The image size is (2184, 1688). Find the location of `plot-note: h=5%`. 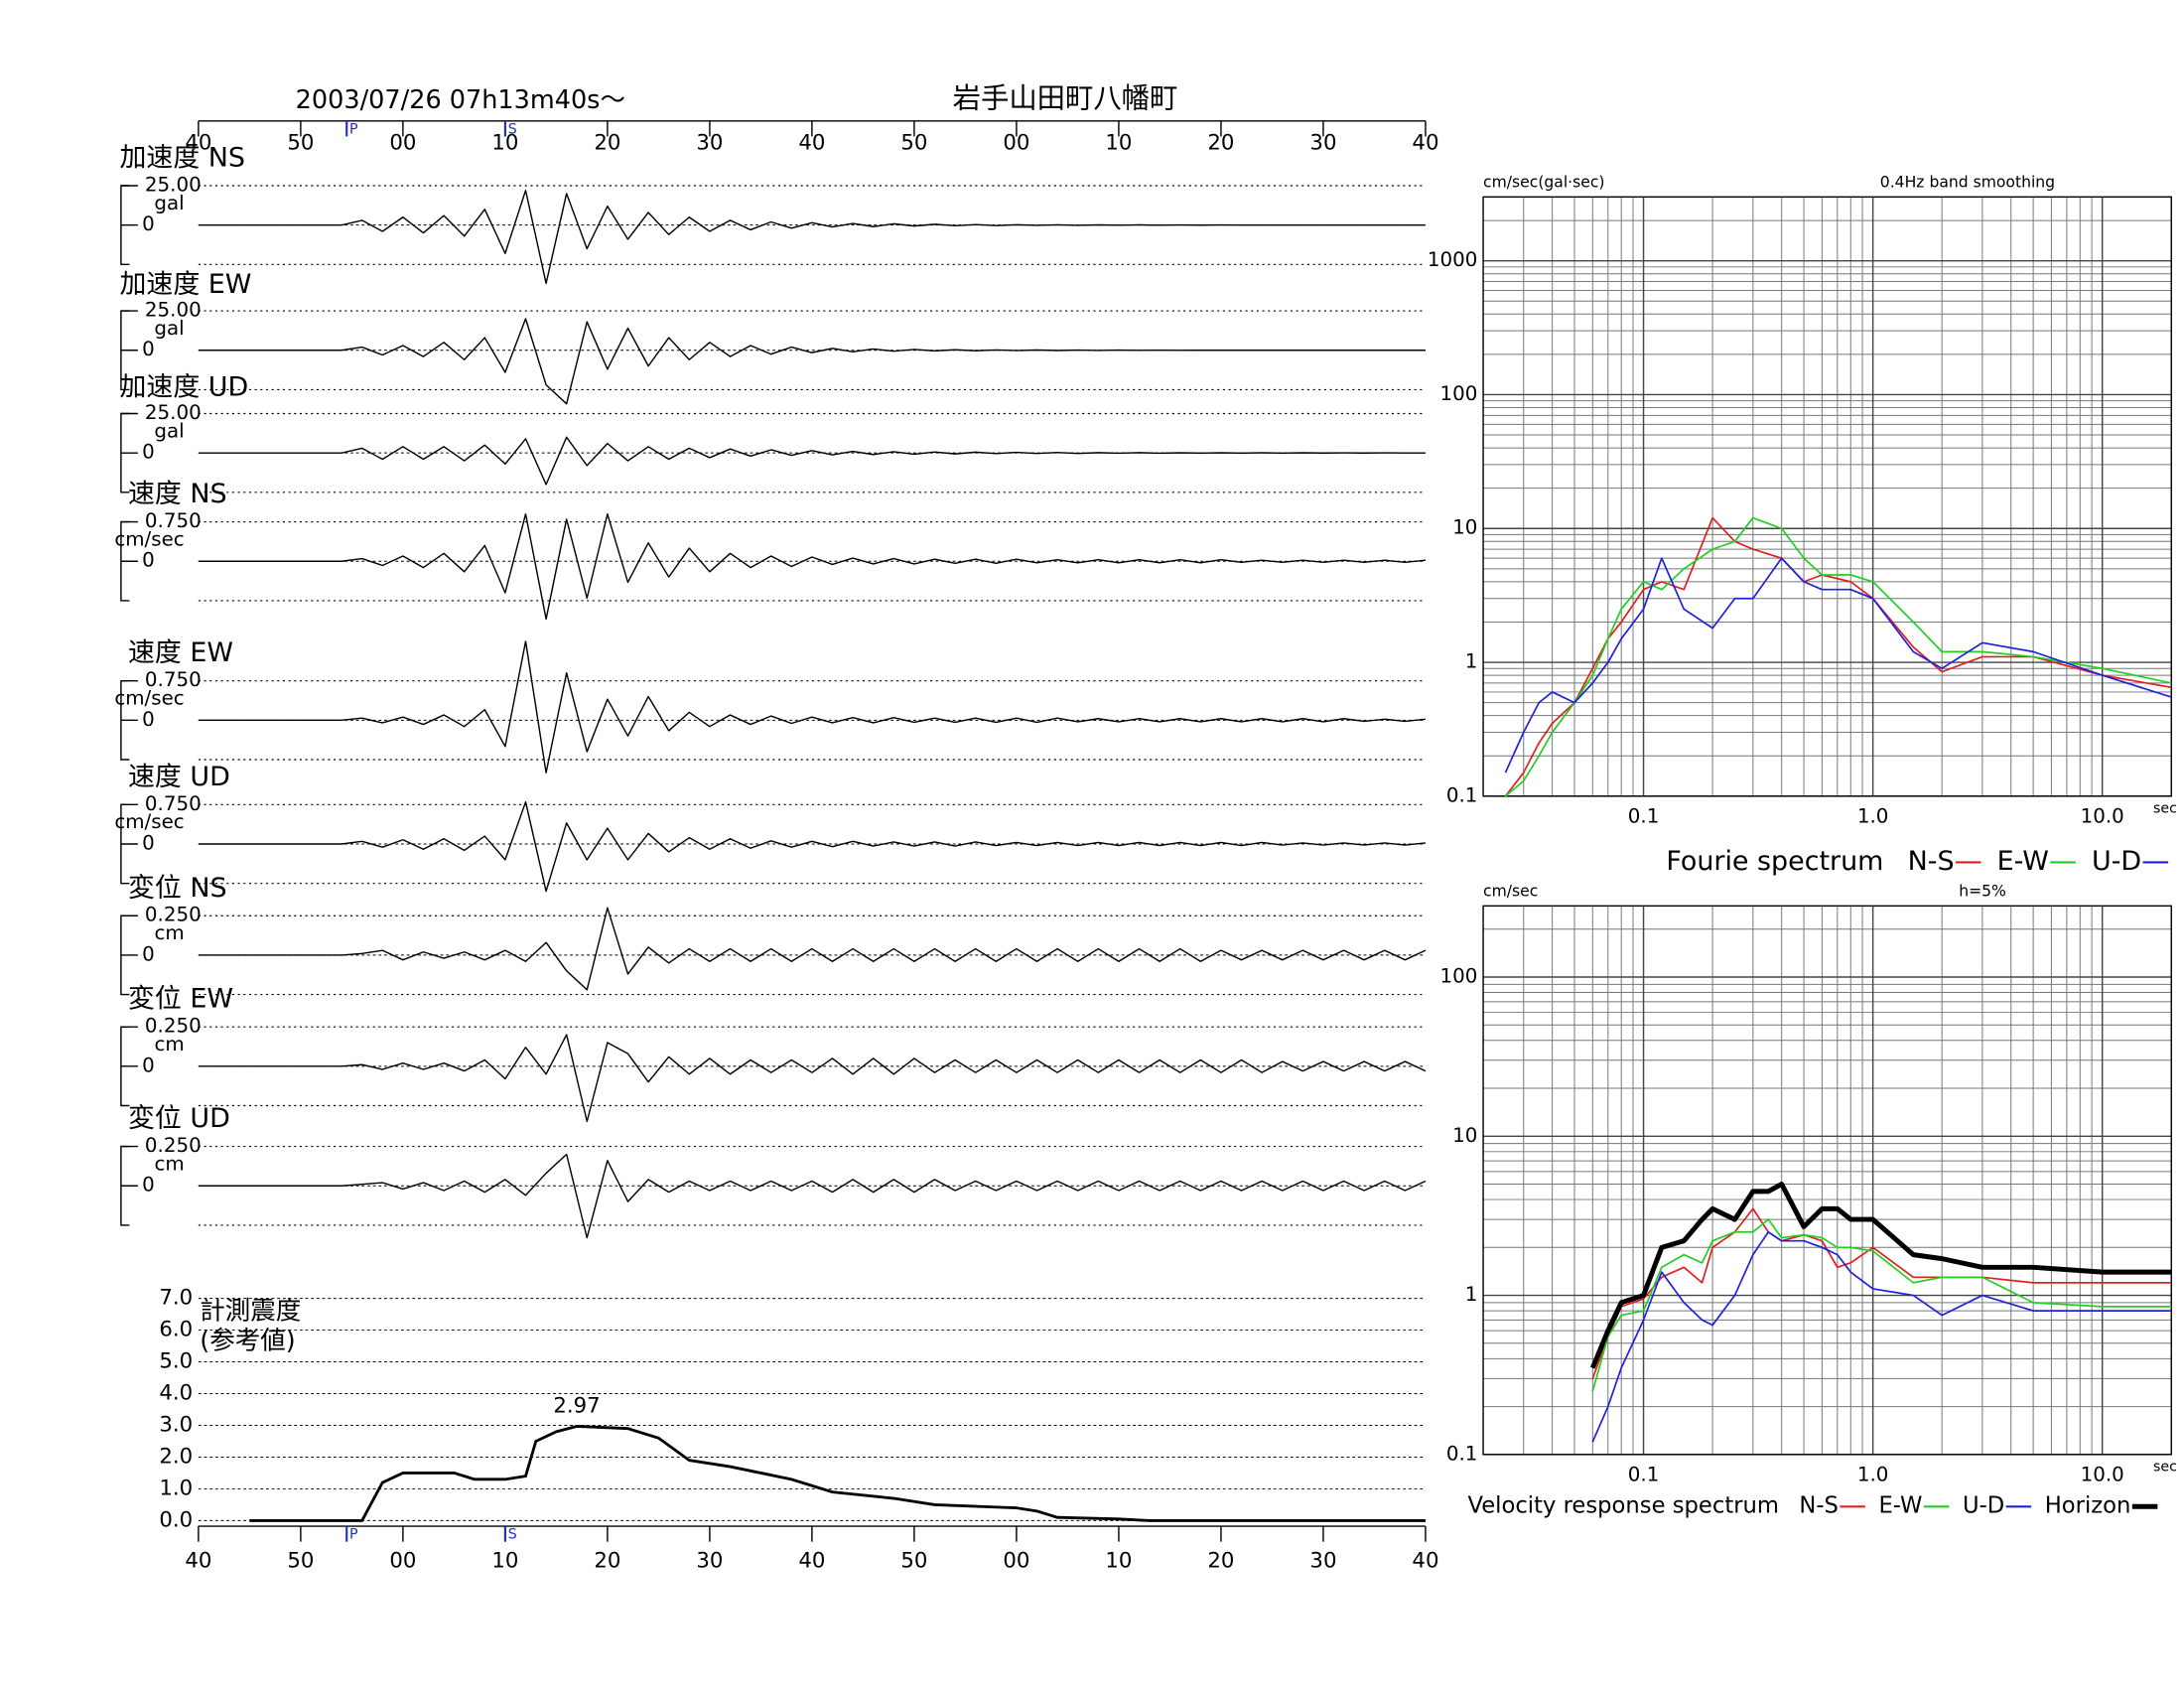

plot-note: h=5% is located at coordinates (1982, 892).